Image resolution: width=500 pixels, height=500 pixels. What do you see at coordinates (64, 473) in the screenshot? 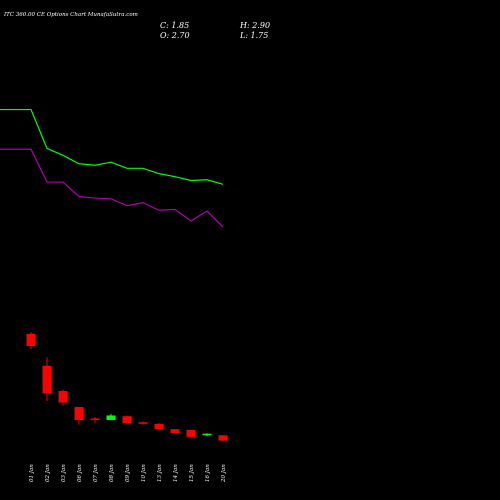
I see `x-tick-label: 03 Jan` at bounding box center [64, 473].